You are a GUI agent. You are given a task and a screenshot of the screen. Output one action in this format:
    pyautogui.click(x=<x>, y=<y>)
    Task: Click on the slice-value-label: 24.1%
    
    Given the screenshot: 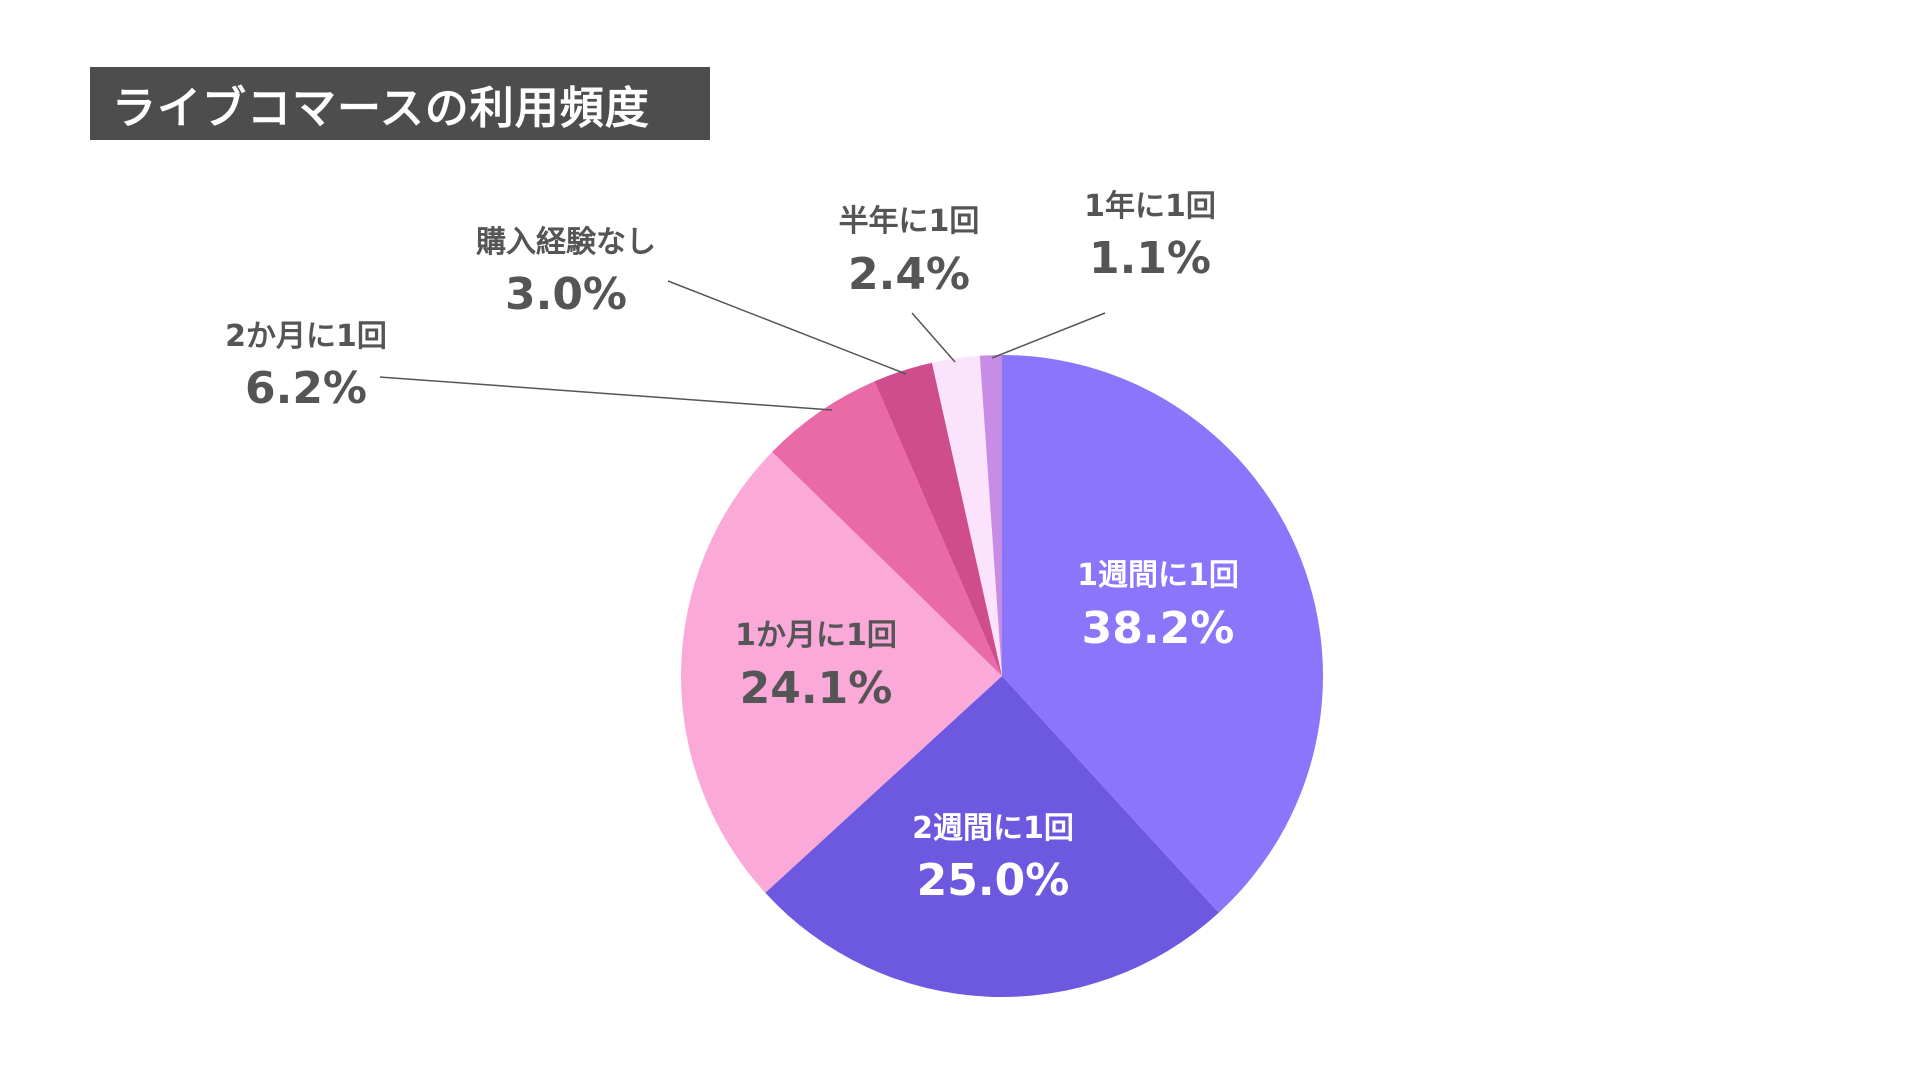 What is the action you would take?
    pyautogui.click(x=816, y=688)
    